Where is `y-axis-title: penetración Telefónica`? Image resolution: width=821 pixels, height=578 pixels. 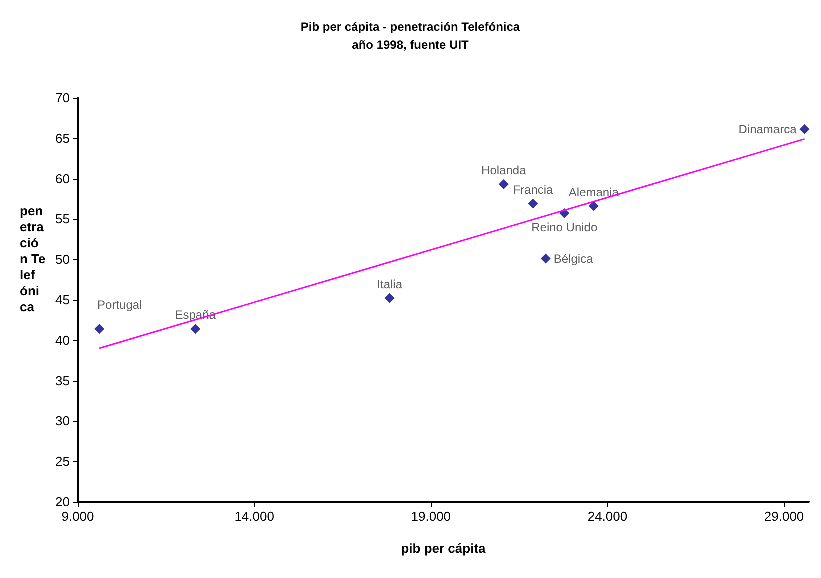 y-axis-title: penetración Telefónica is located at coordinates (33, 259).